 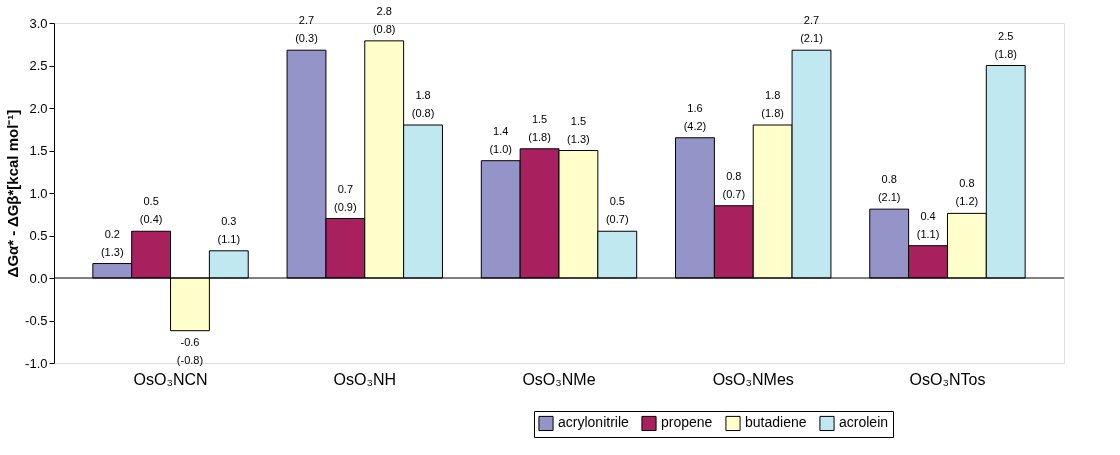 I want to click on text: 1.5 (1.3), so click(x=578, y=129).